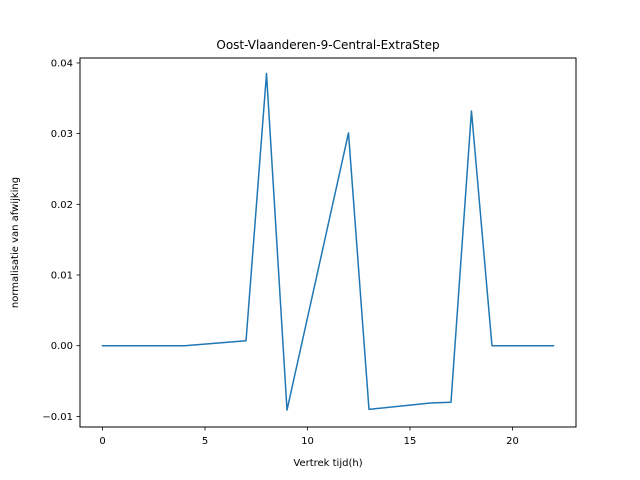 The image size is (640, 480). What do you see at coordinates (102, 441) in the screenshot?
I see `x-tick-label: 0` at bounding box center [102, 441].